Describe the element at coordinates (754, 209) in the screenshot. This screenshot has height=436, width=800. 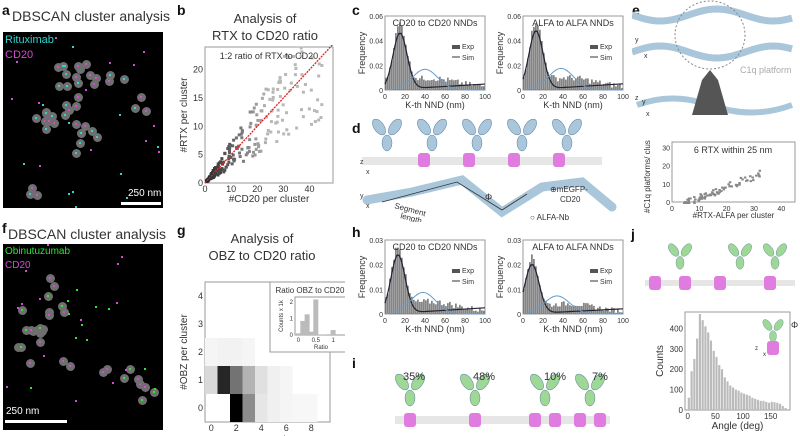
I see `x-tick-label: 30` at that location.